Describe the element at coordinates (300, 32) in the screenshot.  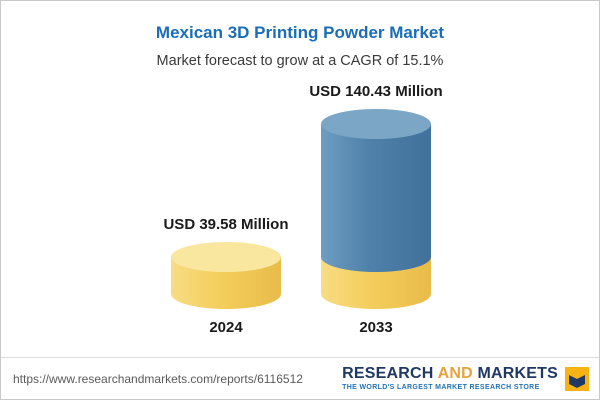
I see `page-title: Mexican 3D Printing Powder Market` at that location.